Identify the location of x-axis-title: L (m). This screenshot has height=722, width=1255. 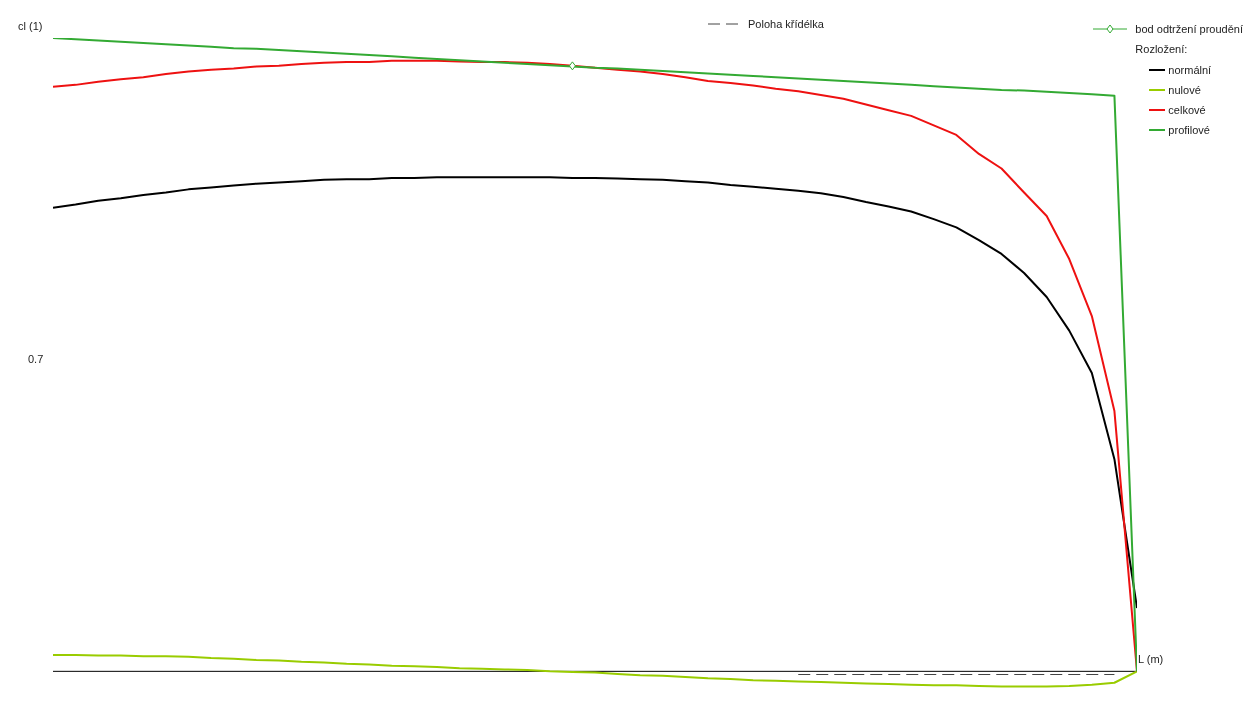
(1151, 659).